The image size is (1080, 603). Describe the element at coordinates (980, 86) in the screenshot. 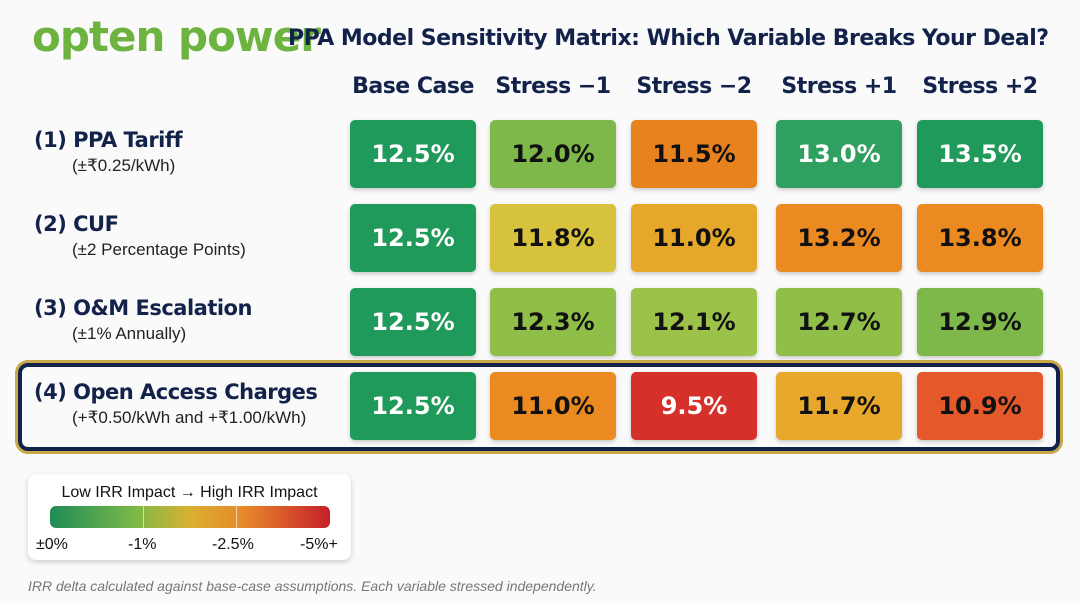

I see `column-header: Stress +2` at that location.